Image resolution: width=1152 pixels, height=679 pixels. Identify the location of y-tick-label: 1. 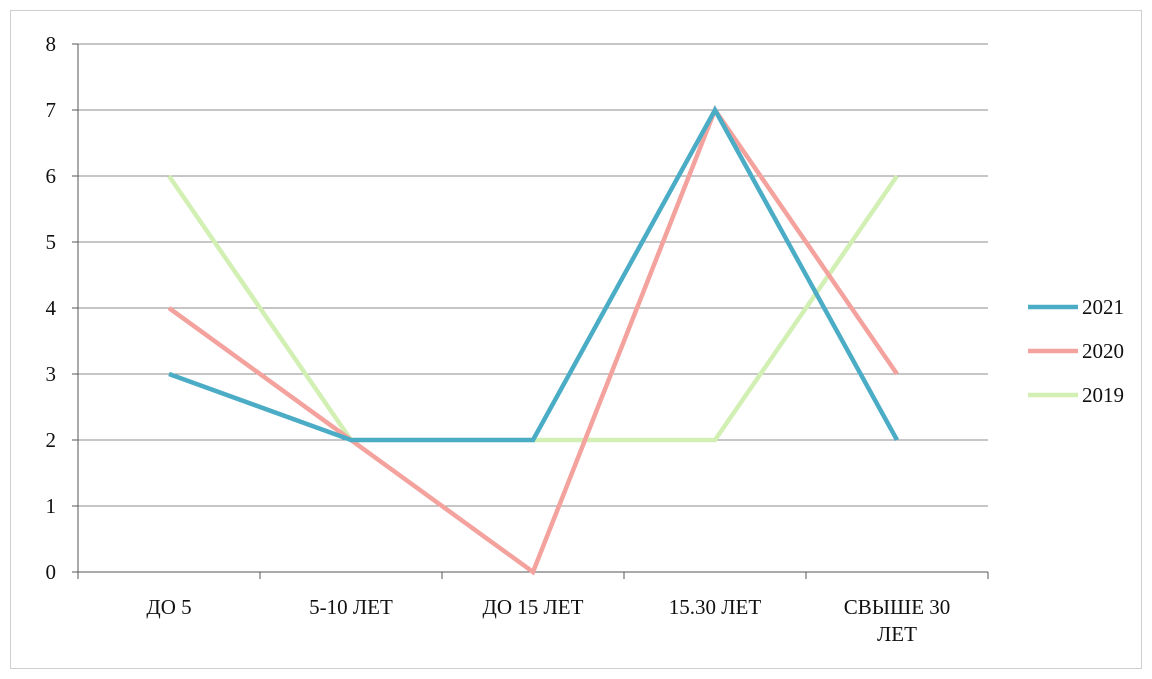
(51, 506).